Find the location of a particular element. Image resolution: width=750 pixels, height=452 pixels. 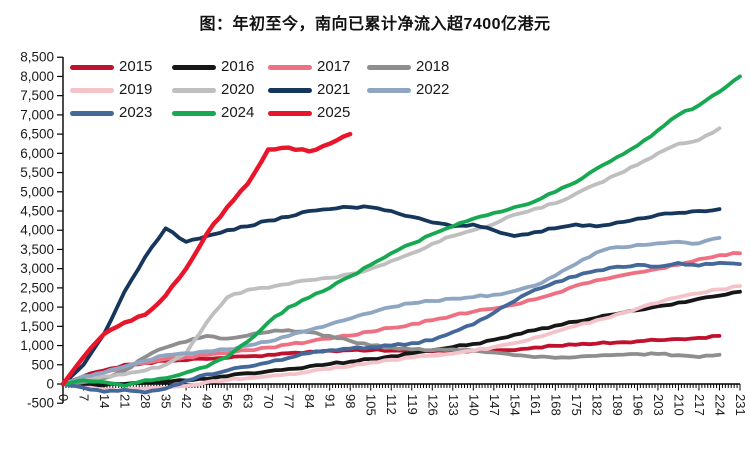

y-tick-label: 7,000 is located at coordinates (37, 114).